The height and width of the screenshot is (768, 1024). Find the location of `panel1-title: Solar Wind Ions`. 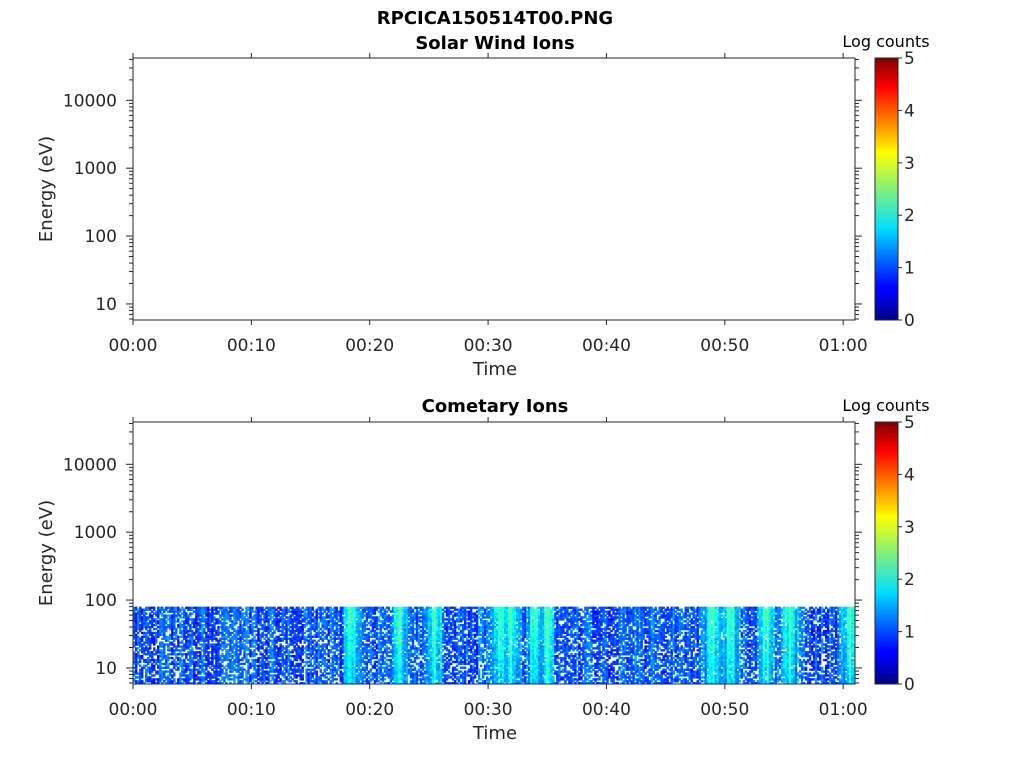

panel1-title: Solar Wind Ions is located at coordinates (494, 43).